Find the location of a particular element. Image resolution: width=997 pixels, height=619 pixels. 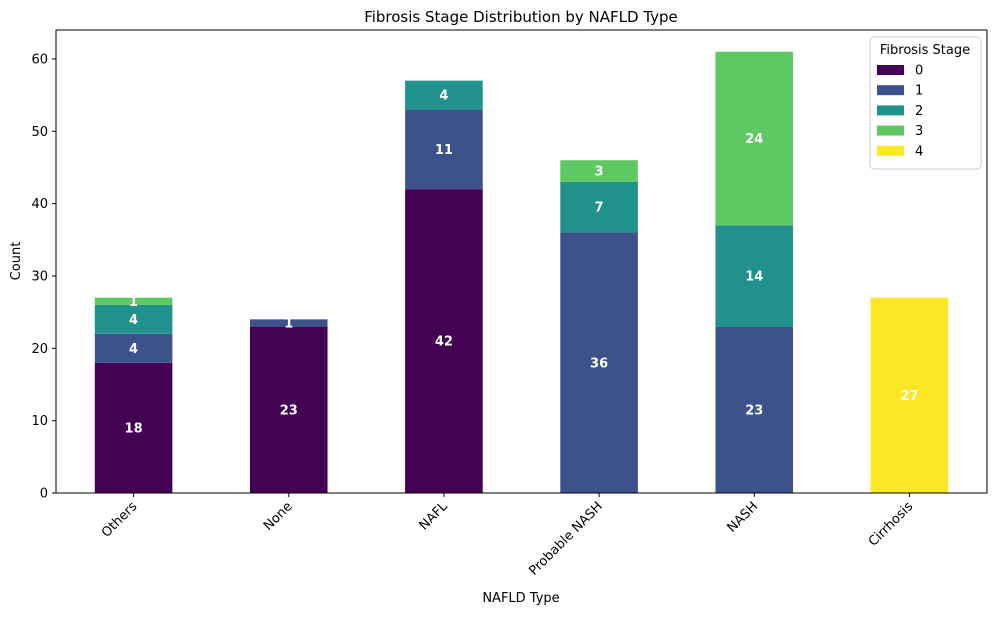

x-axis: Others None NAFL Probable NASH NASH Cirrhosis is located at coordinates (507, 536).